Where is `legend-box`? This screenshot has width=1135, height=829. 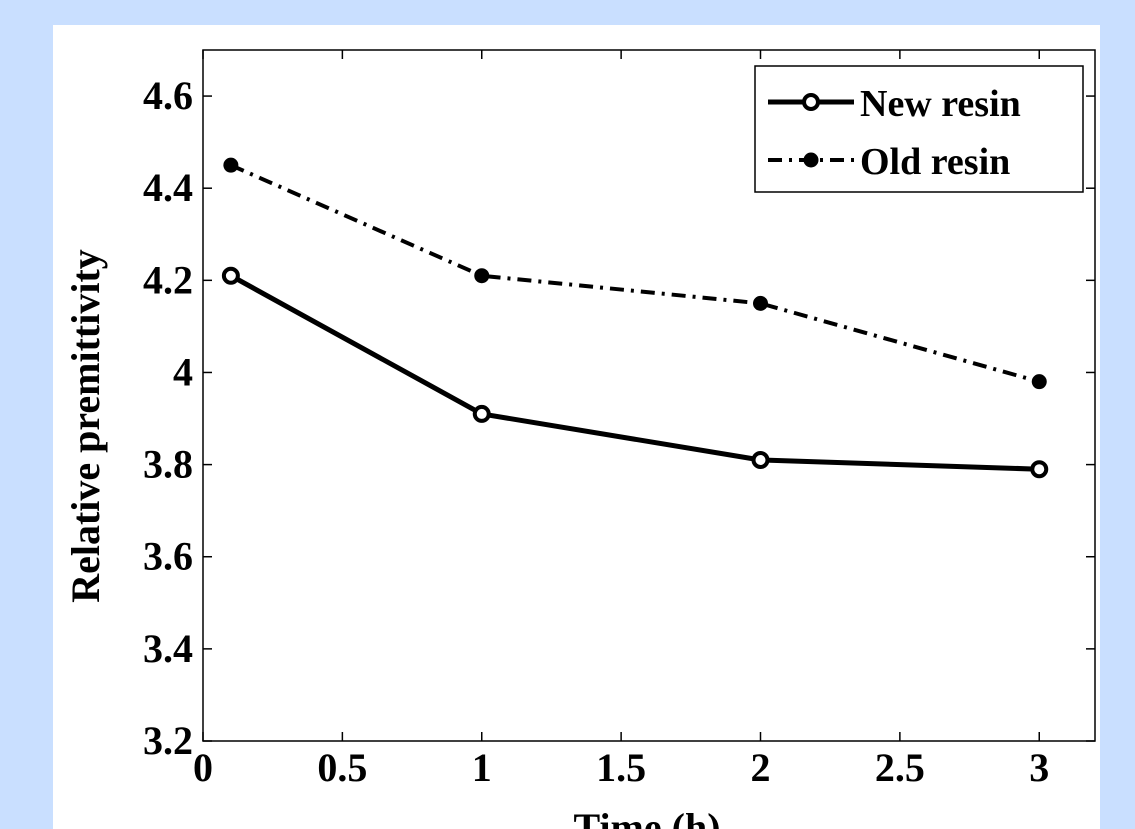 legend-box is located at coordinates (919, 129).